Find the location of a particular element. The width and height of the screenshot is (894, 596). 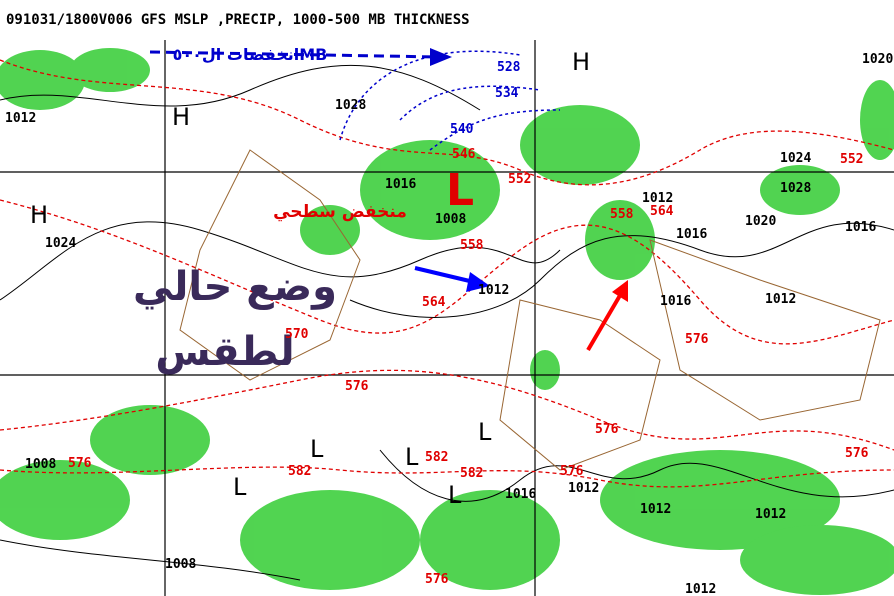

blue-arrow is located at coordinates (446, 275).